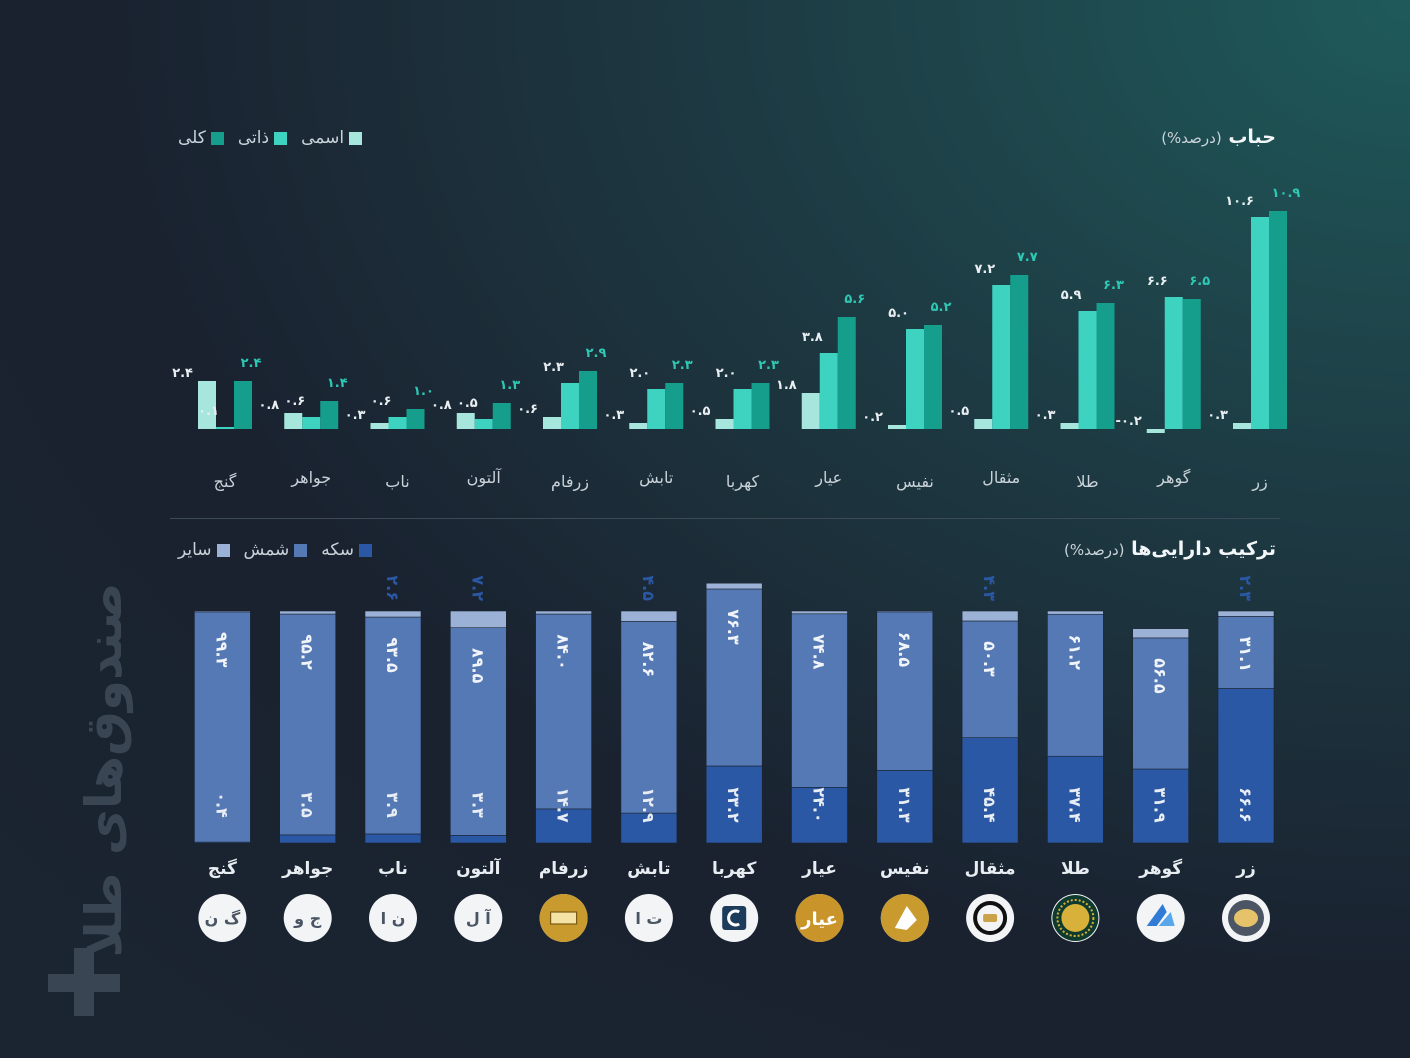 This screenshot has height=1058, width=1410. I want to click on bubble-label-intrinsic: ۲.۳, so click(553, 367).